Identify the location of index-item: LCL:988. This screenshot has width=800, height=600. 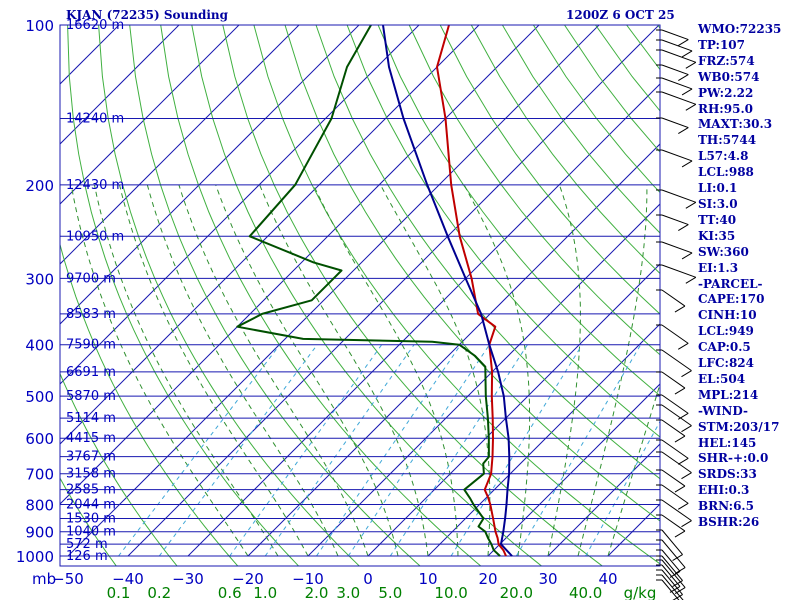
(726, 172).